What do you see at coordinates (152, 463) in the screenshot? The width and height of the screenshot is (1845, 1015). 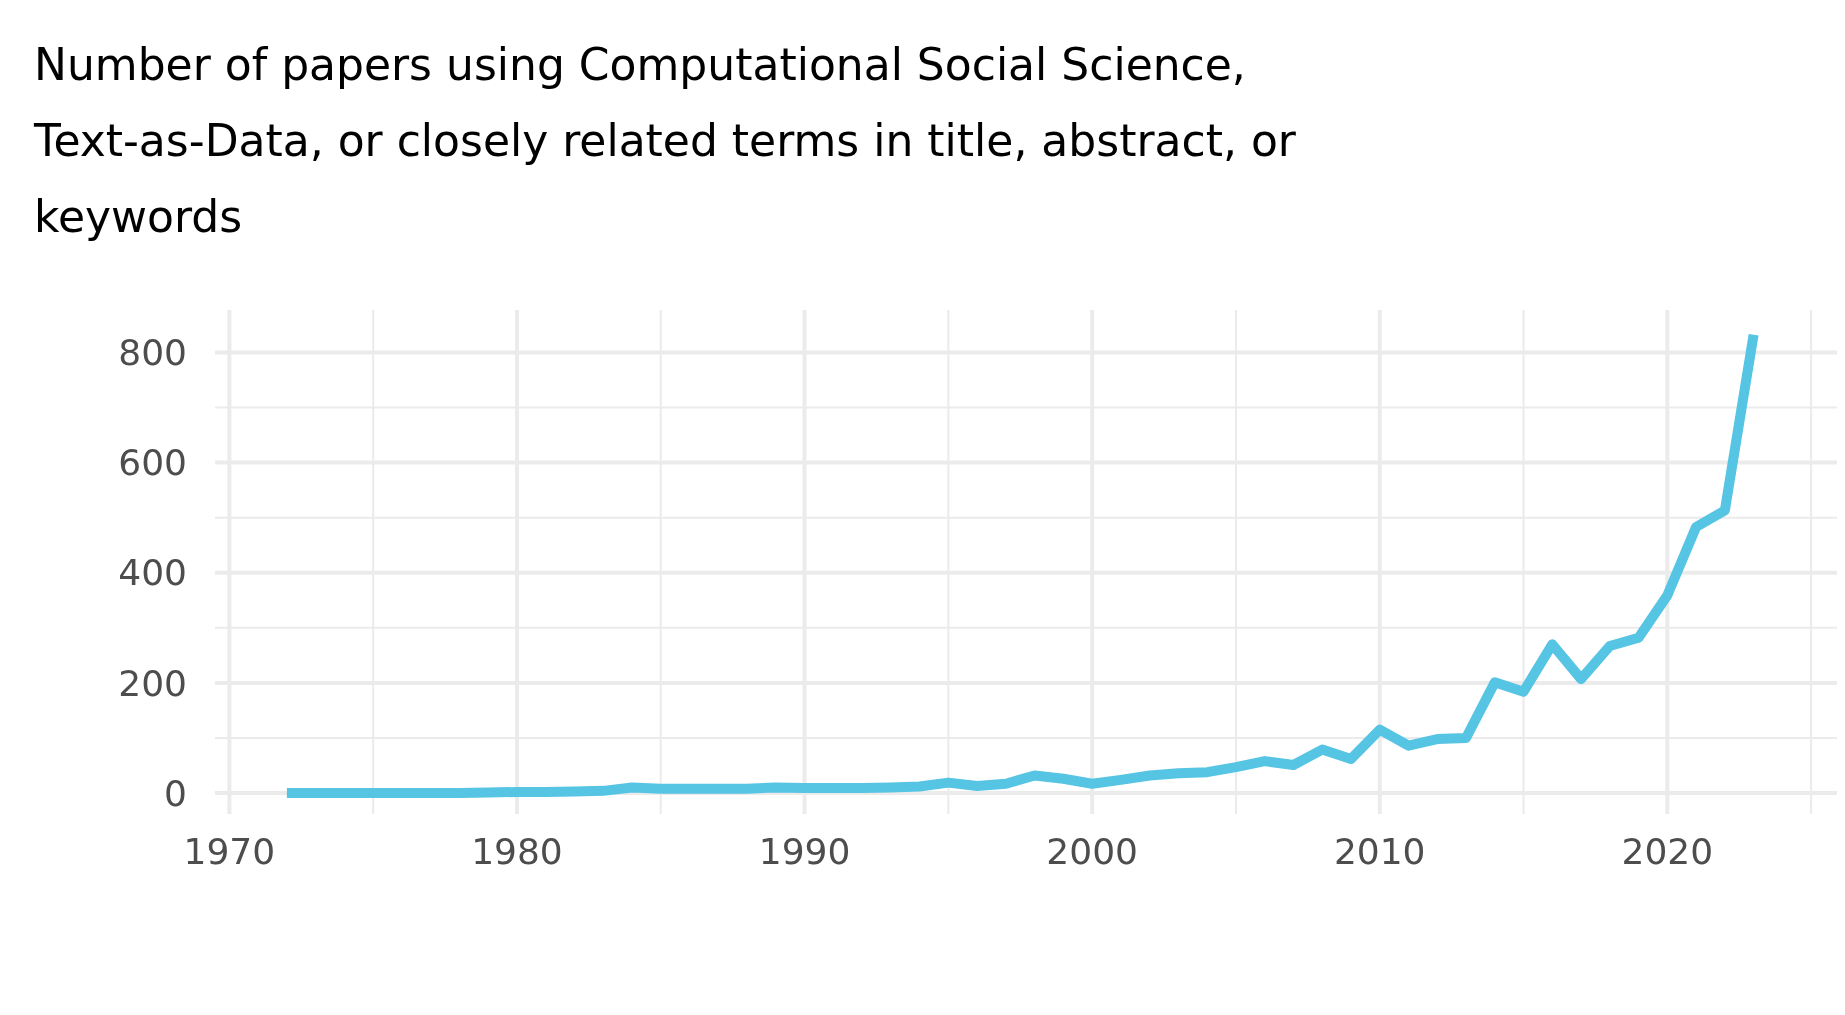 I see `y-tick-label: 600` at bounding box center [152, 463].